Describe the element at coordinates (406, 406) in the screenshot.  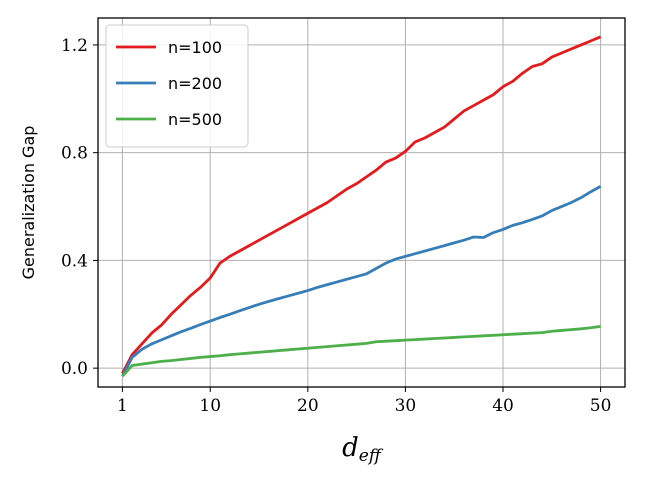
I see `x-tick-label: 30` at that location.